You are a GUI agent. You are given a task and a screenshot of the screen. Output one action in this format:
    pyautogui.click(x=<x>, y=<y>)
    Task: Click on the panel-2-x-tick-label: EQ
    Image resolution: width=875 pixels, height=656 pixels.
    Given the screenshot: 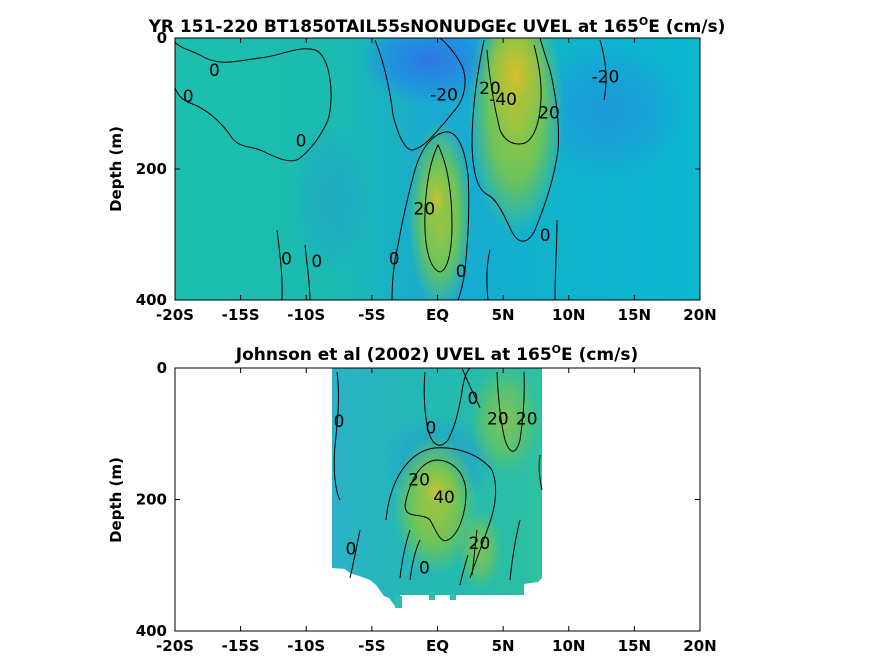 What is the action you would take?
    pyautogui.click(x=437, y=646)
    